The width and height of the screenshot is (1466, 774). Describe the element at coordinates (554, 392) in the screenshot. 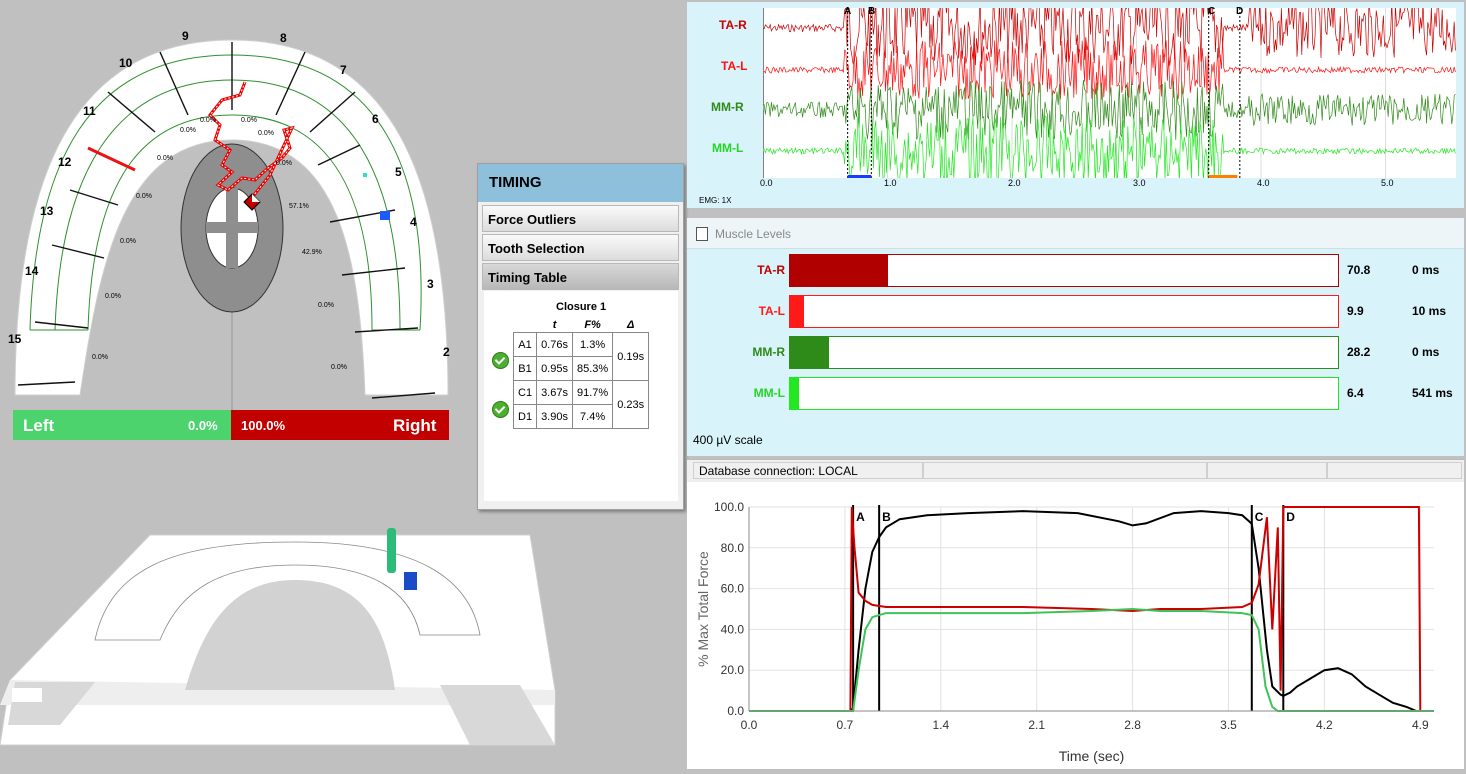

I see `event-time: 3.67s` at that location.